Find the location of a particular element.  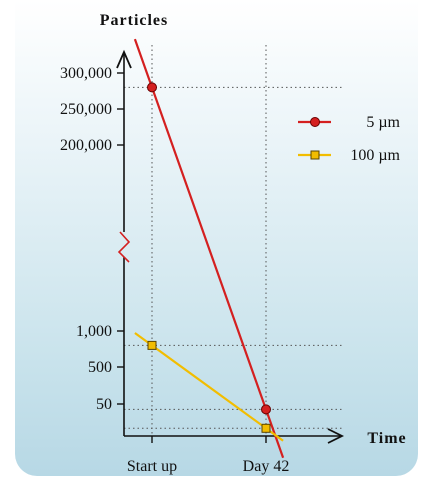

y-tick-label: 1,000 is located at coordinates (94, 331).